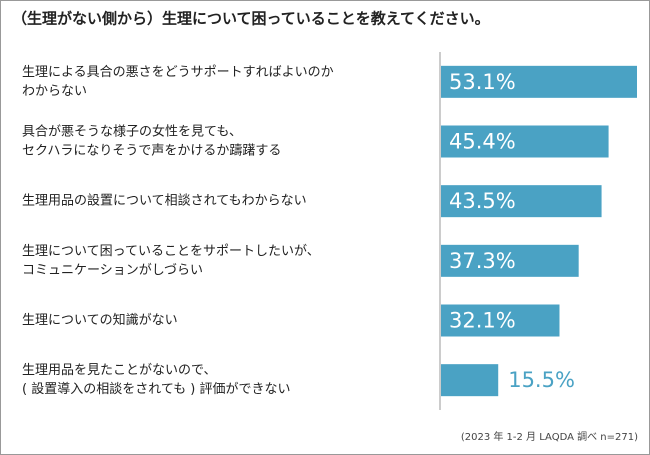 This screenshot has width=650, height=455. I want to click on value-label: 32.1%, so click(482, 321).